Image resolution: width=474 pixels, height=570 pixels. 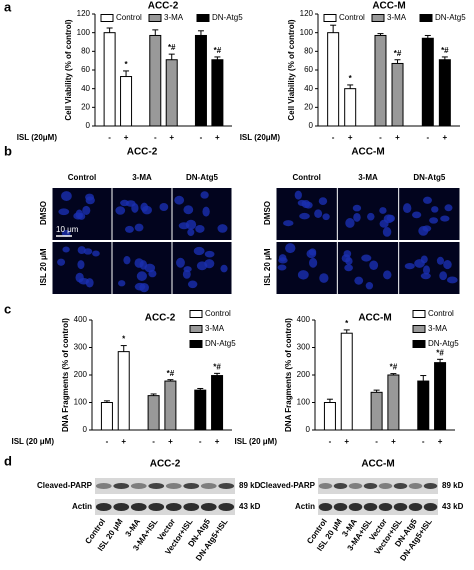 I want to click on y-tick-label: 0, so click(x=311, y=125).